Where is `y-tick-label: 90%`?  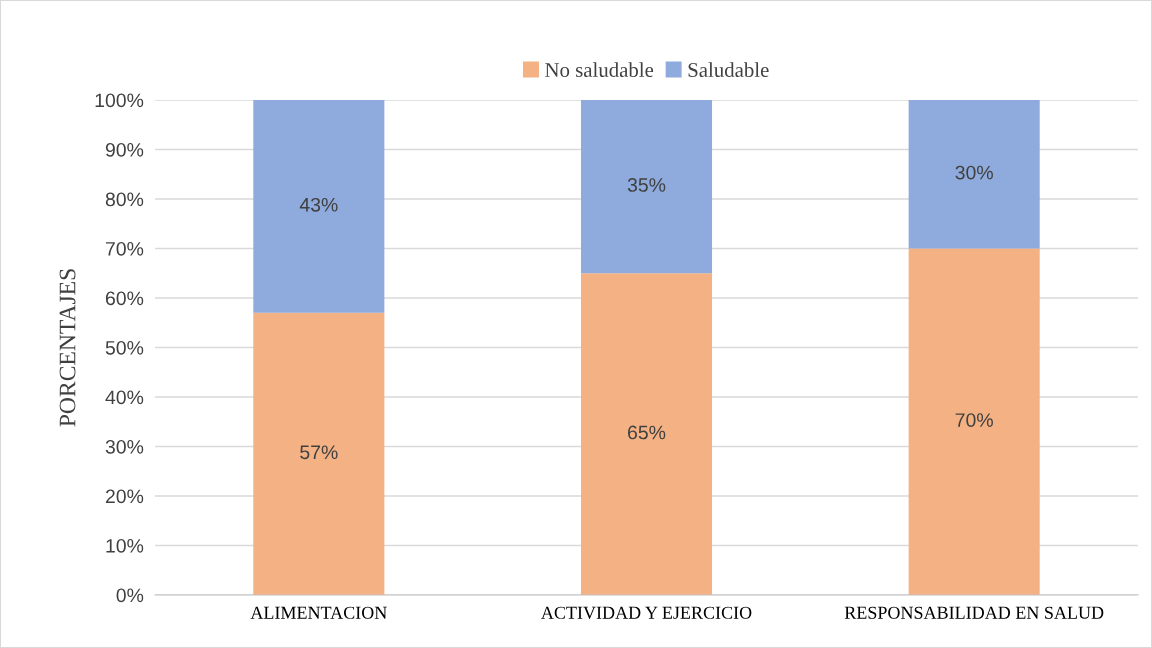
y-tick-label: 90% is located at coordinates (124, 149).